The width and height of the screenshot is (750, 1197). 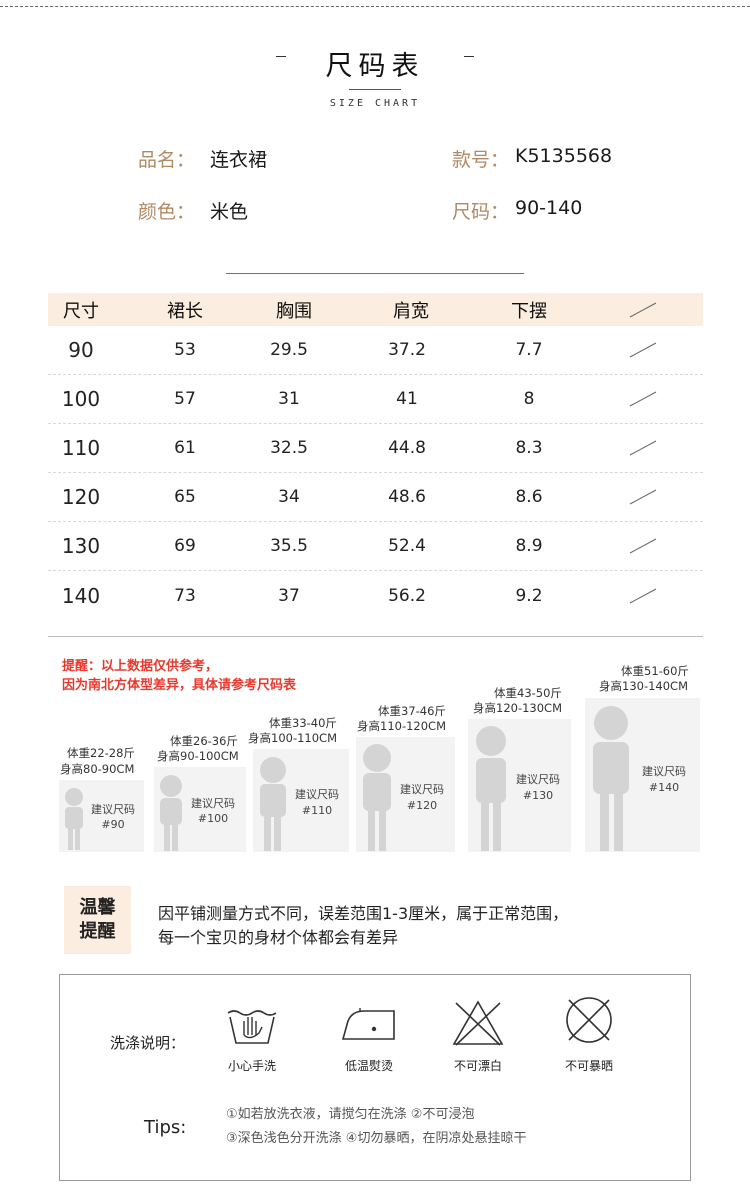 I want to click on product-name-label: 品名：, so click(x=167, y=160).